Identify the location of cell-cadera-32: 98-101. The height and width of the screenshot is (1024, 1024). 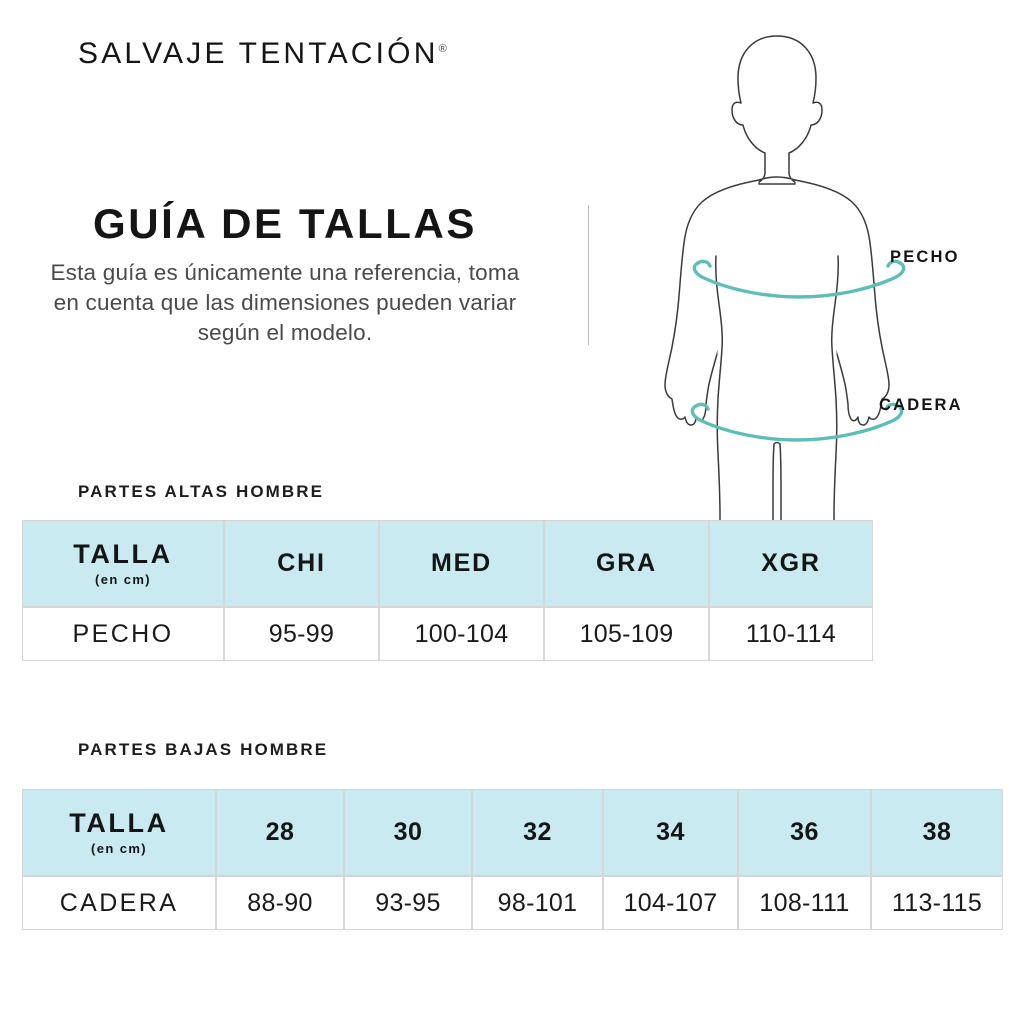
(537, 903).